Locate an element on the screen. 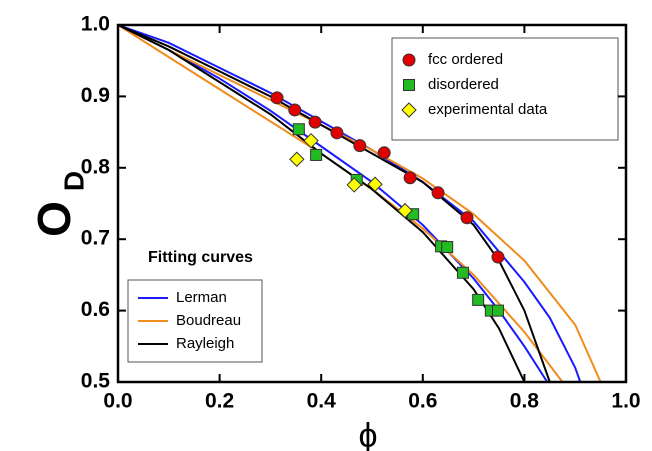  legend-label: disordered is located at coordinates (463, 84).